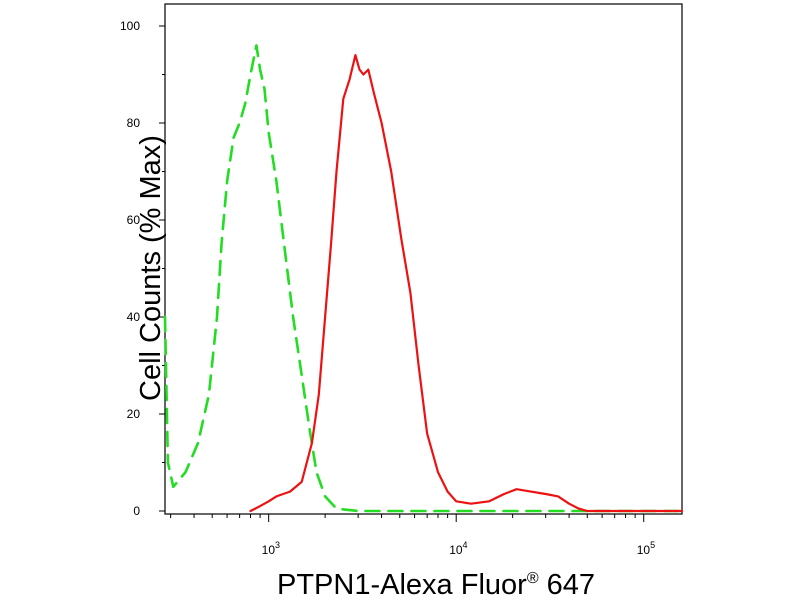  I want to click on x-axis-title-tail: 647, so click(567, 584).